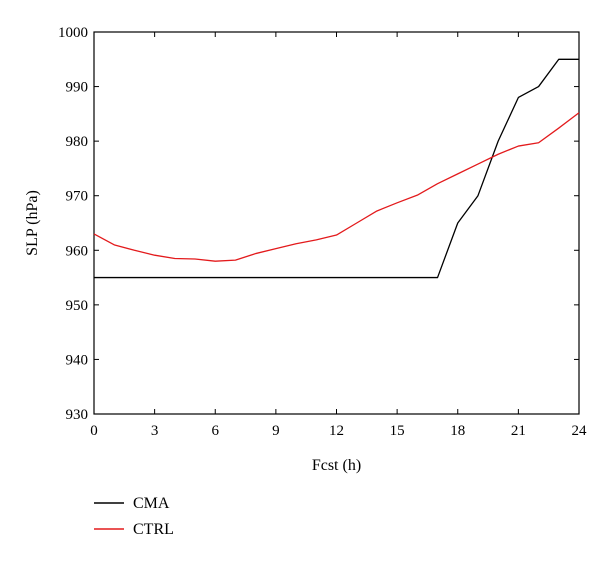  Describe the element at coordinates (77, 88) in the screenshot. I see `y-tick-label: 990` at that location.